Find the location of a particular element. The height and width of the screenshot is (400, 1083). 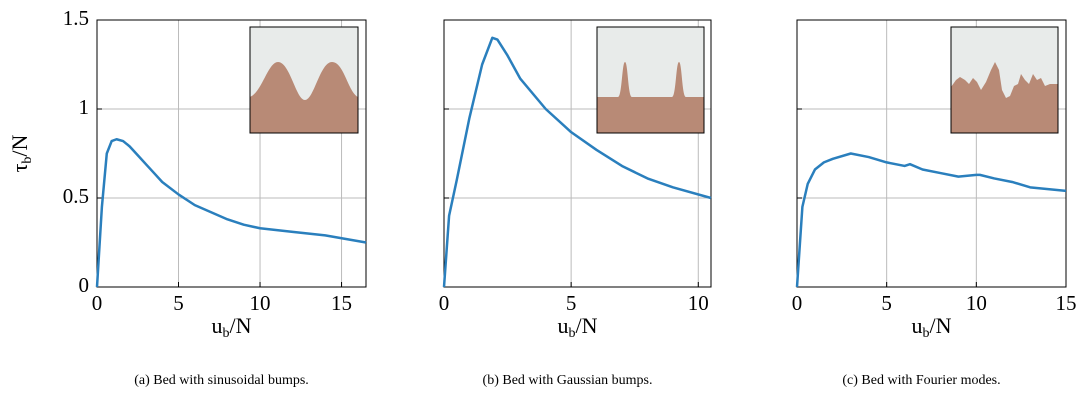

caption: (b) Bed with Gaussian bumps. is located at coordinates (568, 380).